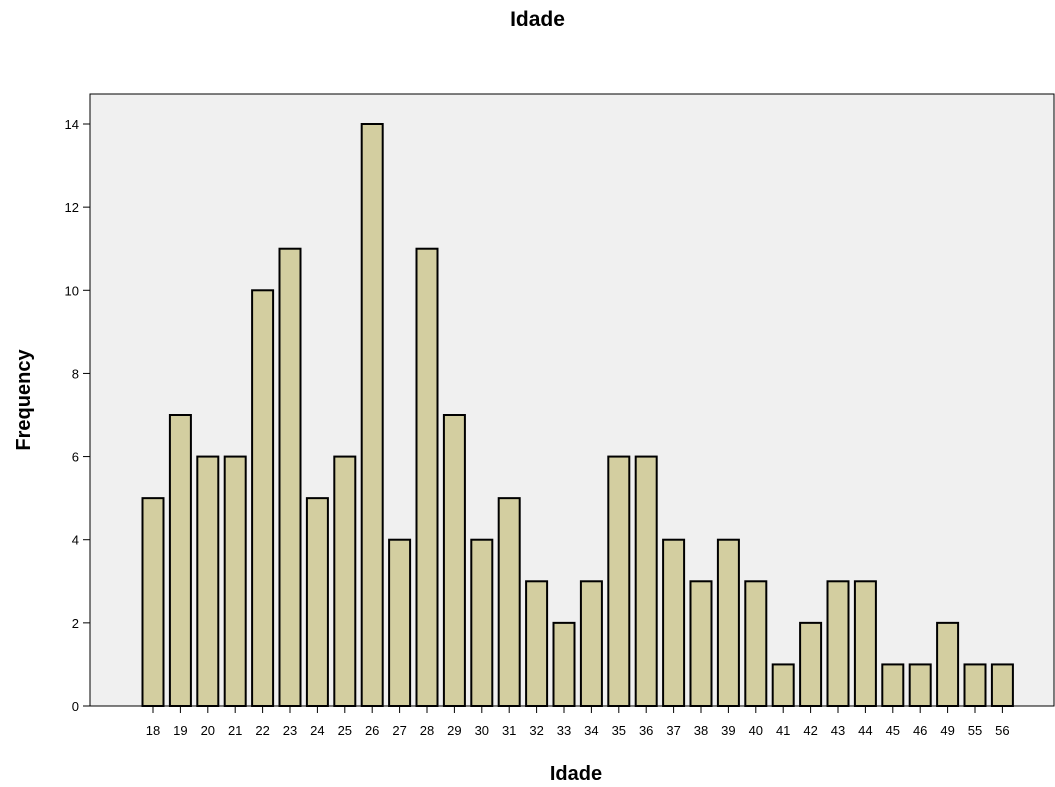 The height and width of the screenshot is (787, 1055). Describe the element at coordinates (947, 730) in the screenshot. I see `x-tick-label: 49` at that location.